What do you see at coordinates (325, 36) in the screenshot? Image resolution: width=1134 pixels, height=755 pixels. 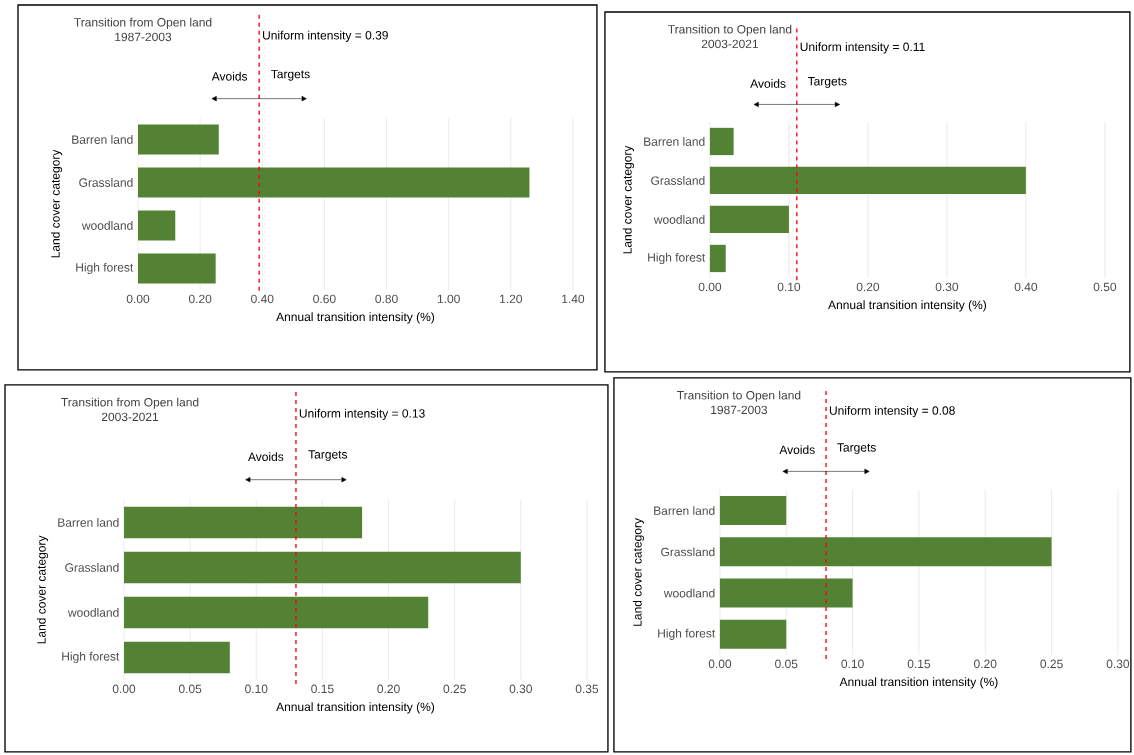 I see `ref-line-label: Uniform intensity = 0.39` at bounding box center [325, 36].